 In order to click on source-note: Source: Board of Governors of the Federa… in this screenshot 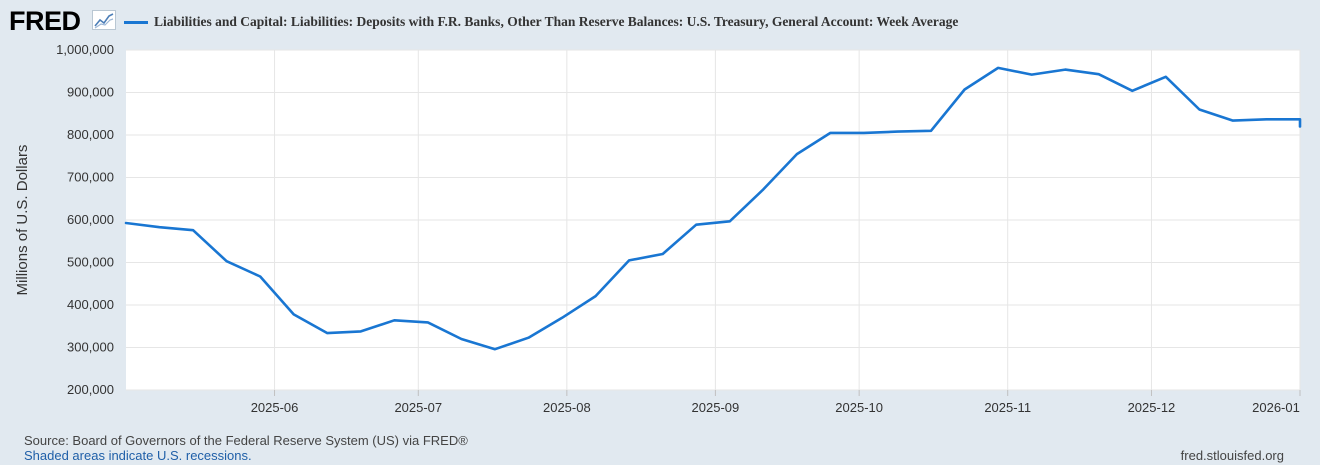, I will do `click(246, 440)`.